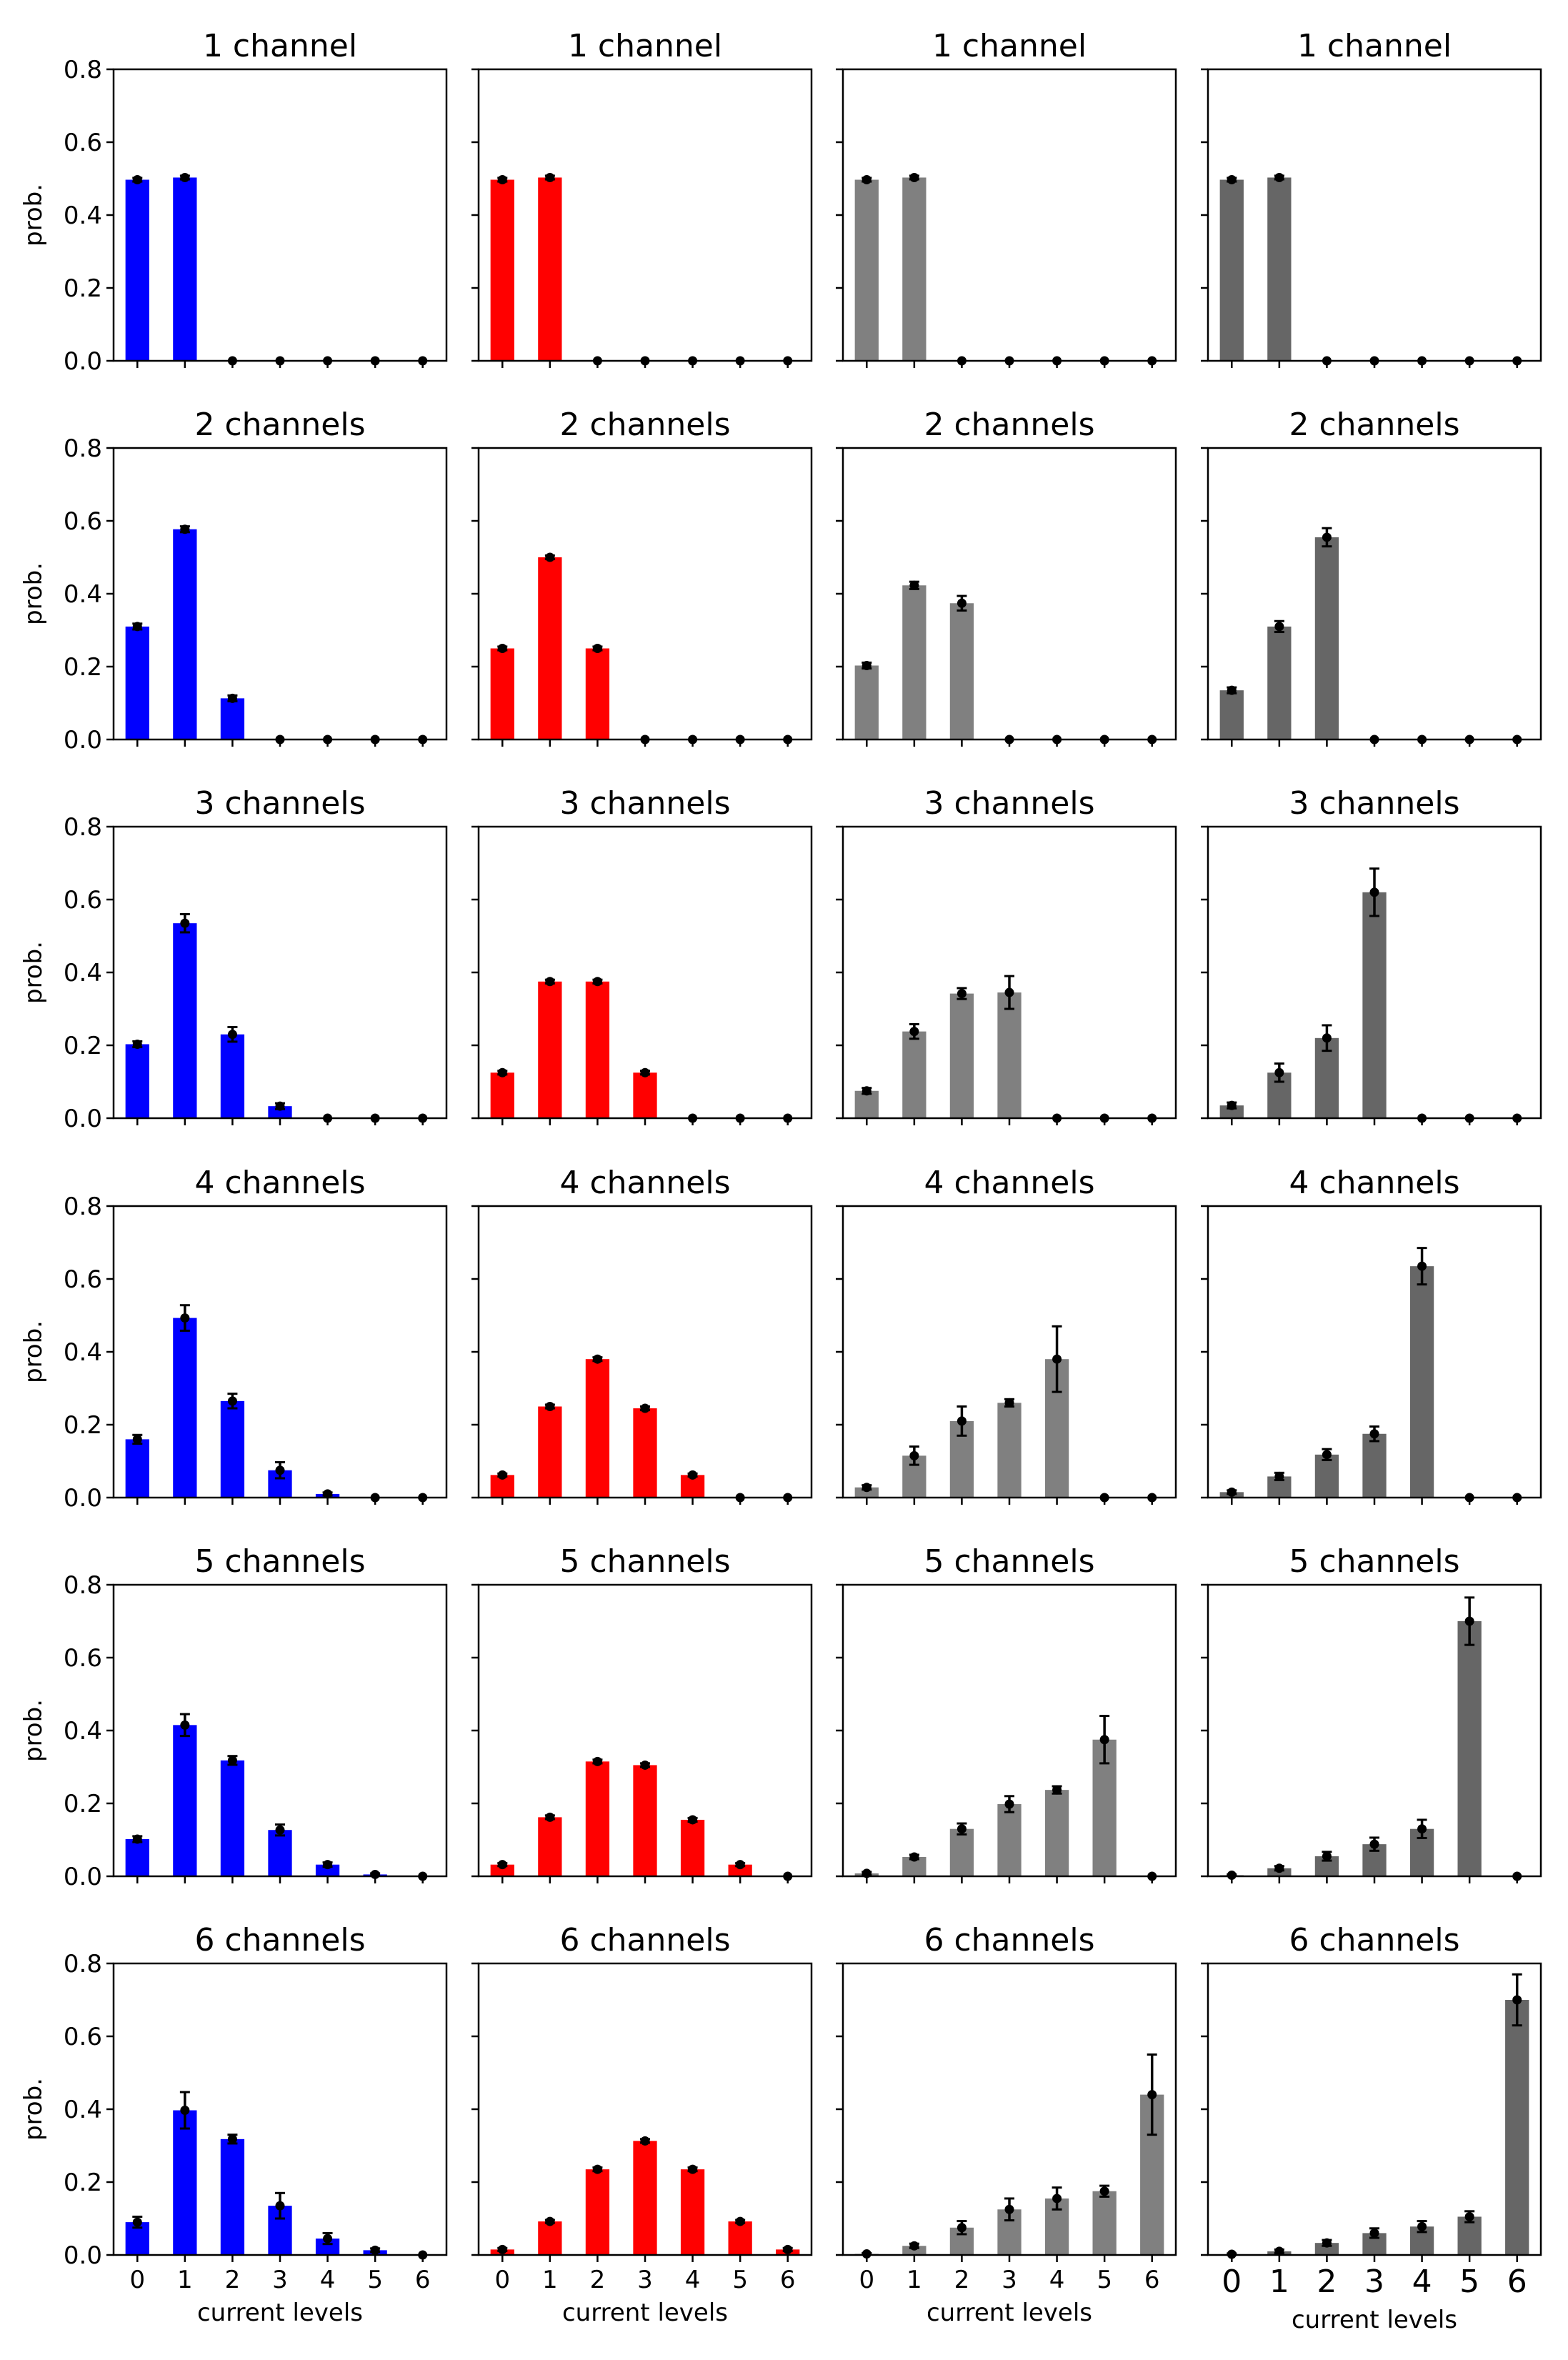  I want to click on panel-r3-c0: 4 channels 0.0 0.2 0.4 0.6 0.8 prob., so click(233, 1339).